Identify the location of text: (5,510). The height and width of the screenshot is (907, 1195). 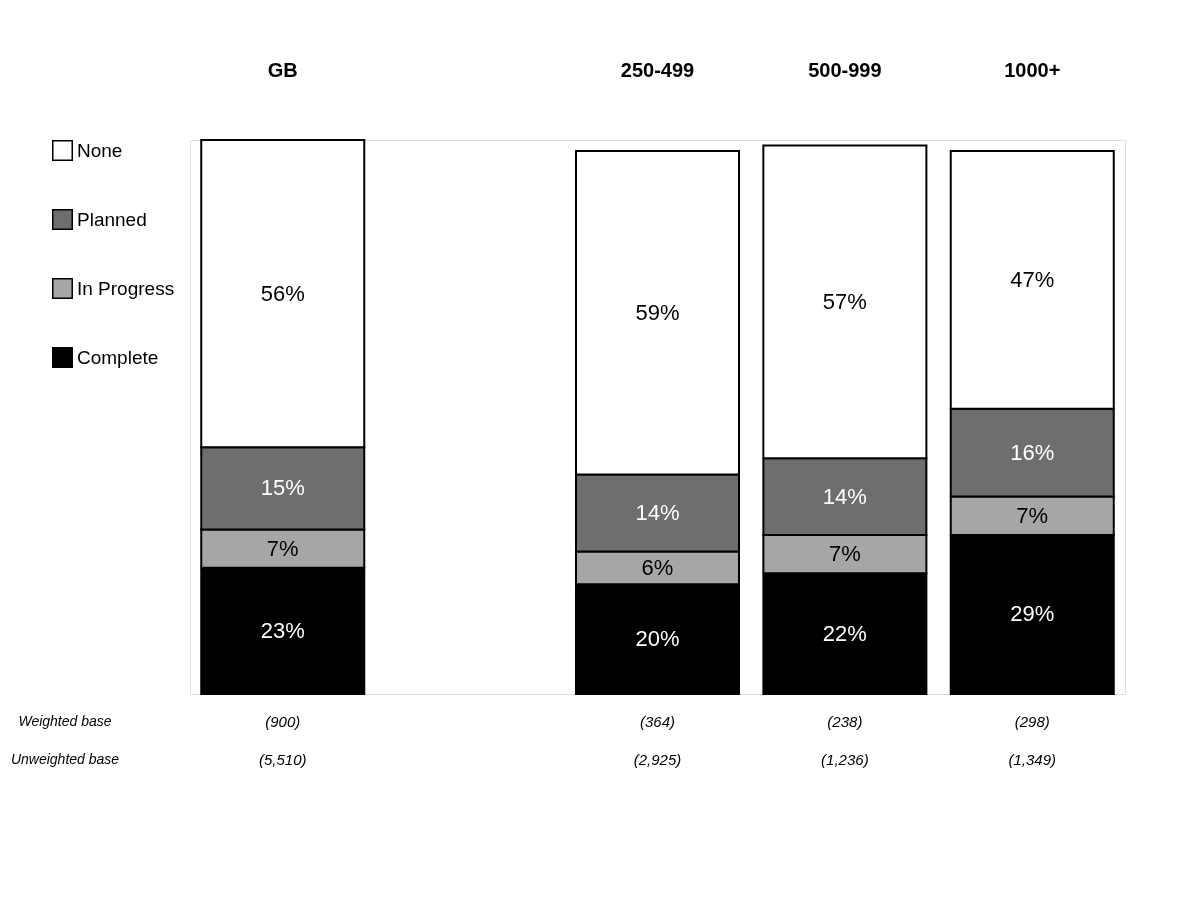
(282, 759).